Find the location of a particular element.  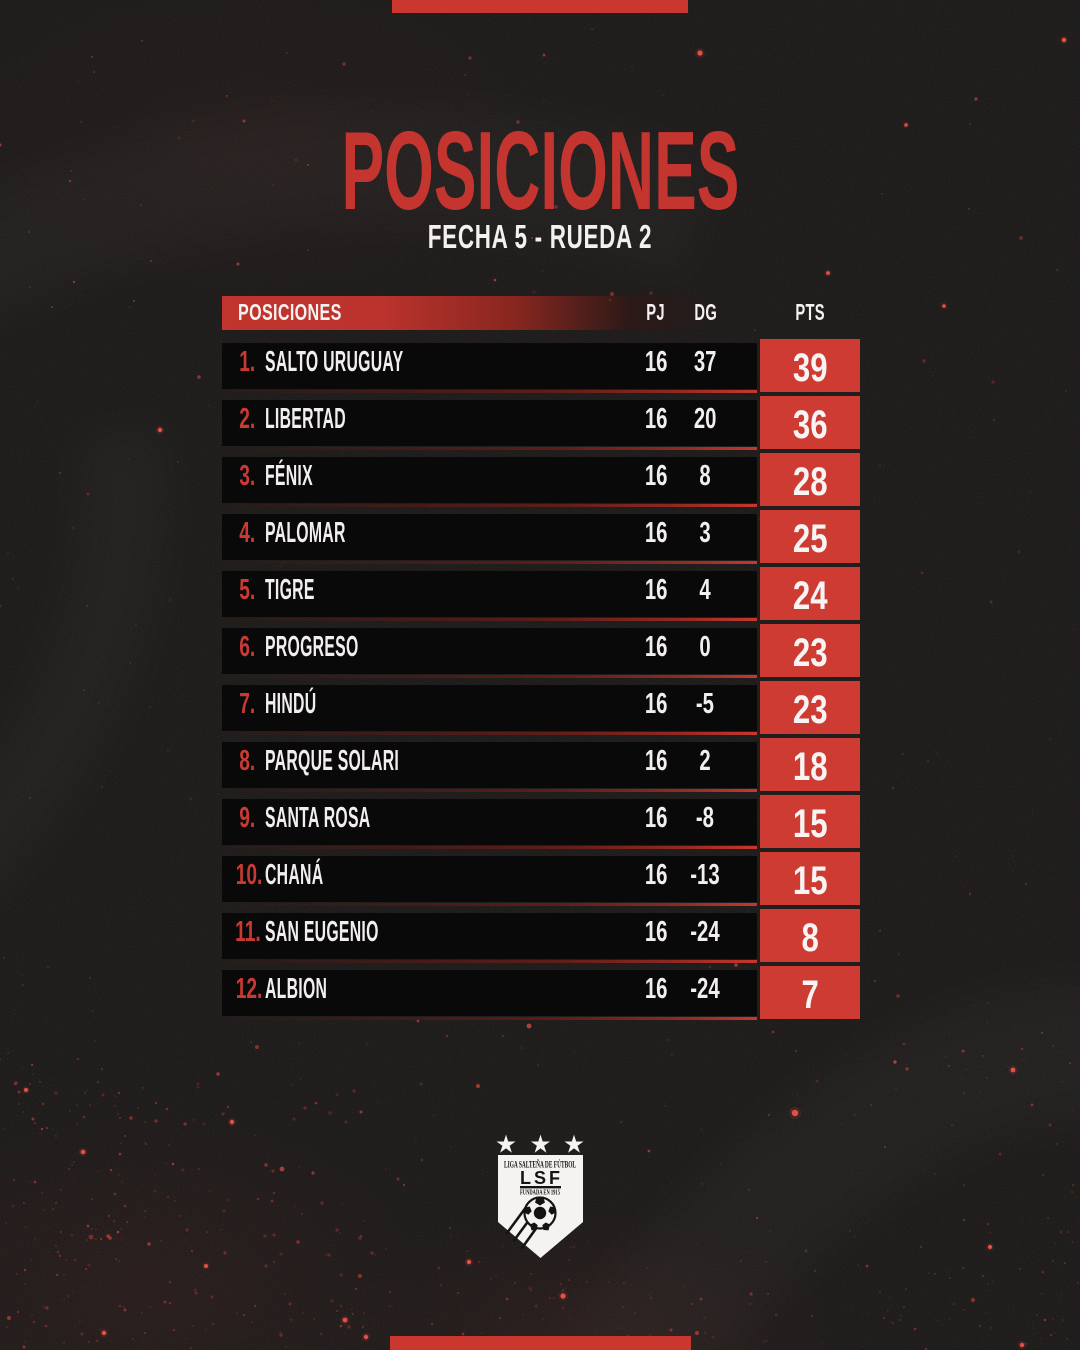

svg-text: LSF is located at coordinates (542, 1178).